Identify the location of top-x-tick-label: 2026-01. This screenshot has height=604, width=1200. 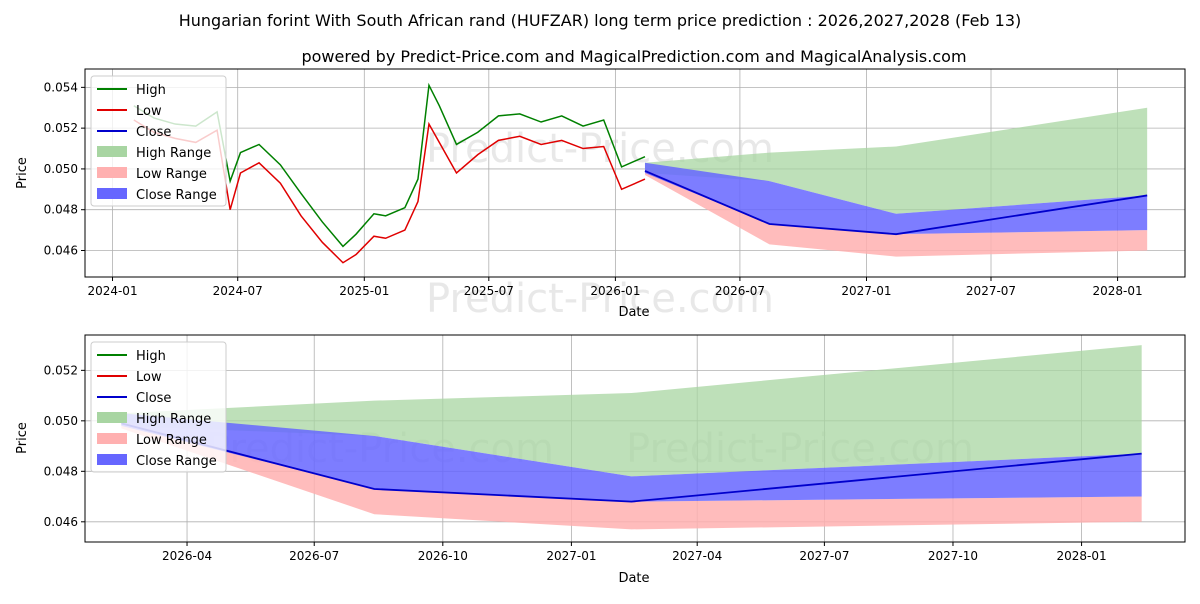
(615, 291).